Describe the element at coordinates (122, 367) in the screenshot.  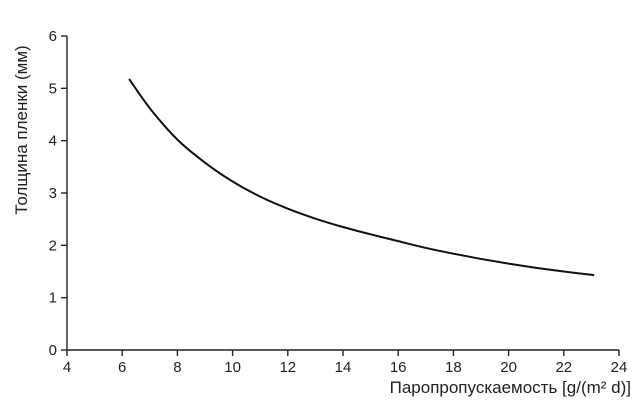
I see `x-tick-label: 6` at that location.